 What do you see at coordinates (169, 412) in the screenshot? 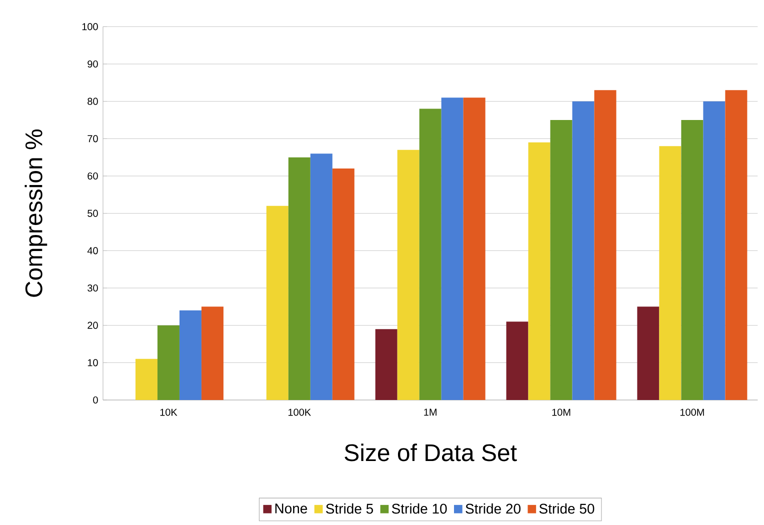
I see `x-tick-label: 10K` at bounding box center [169, 412].